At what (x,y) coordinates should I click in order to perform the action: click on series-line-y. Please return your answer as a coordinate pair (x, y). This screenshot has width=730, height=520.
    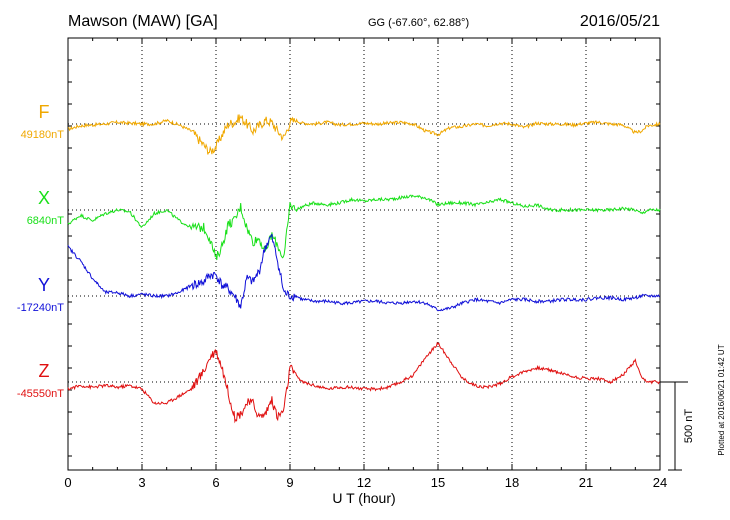
    Looking at the image, I should click on (364, 272).